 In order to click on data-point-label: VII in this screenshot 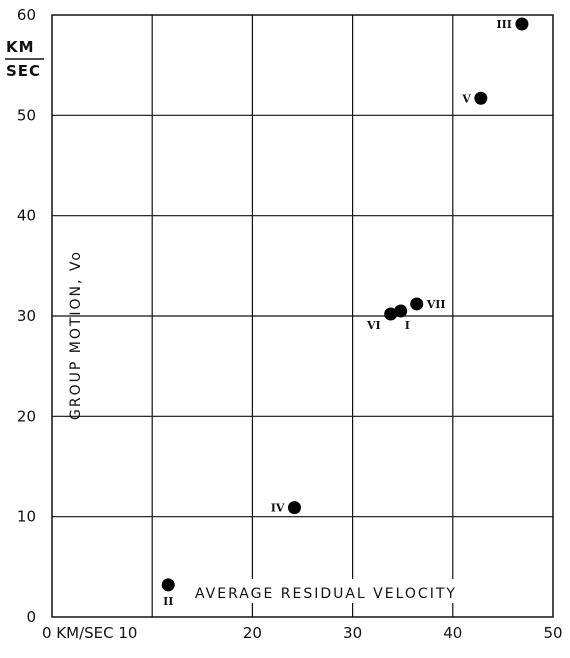, I will do `click(436, 304)`.